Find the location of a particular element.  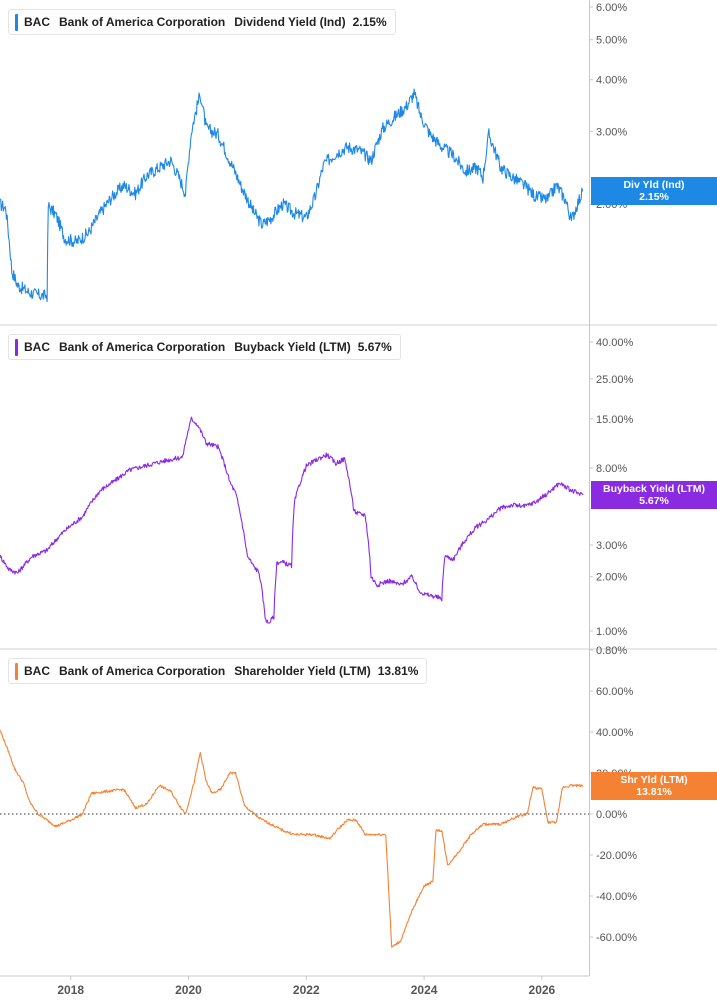

x-tick-label: 2026 is located at coordinates (542, 990).